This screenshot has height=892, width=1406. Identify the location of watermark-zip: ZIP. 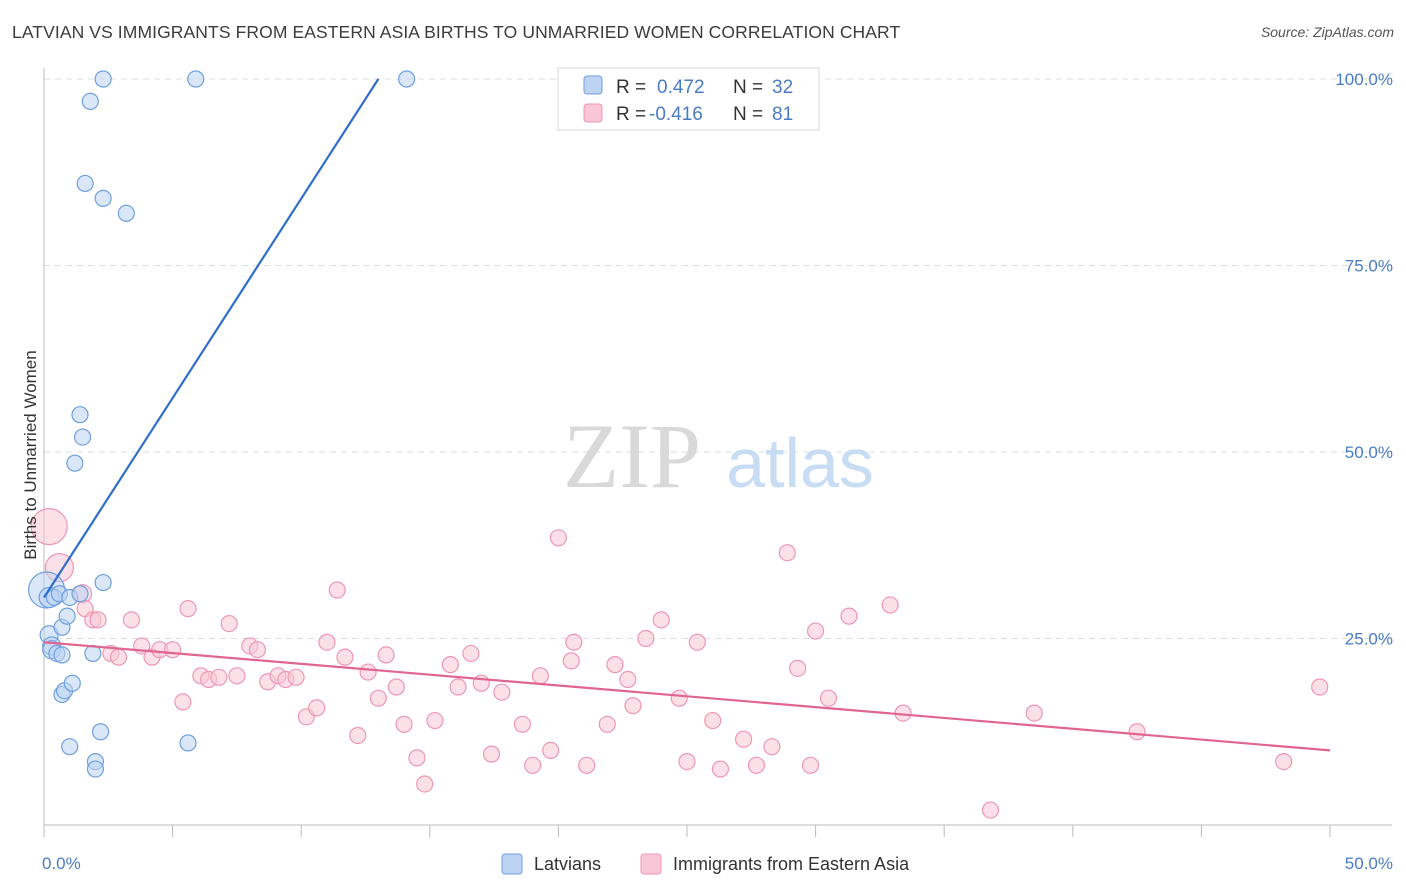
(632, 456).